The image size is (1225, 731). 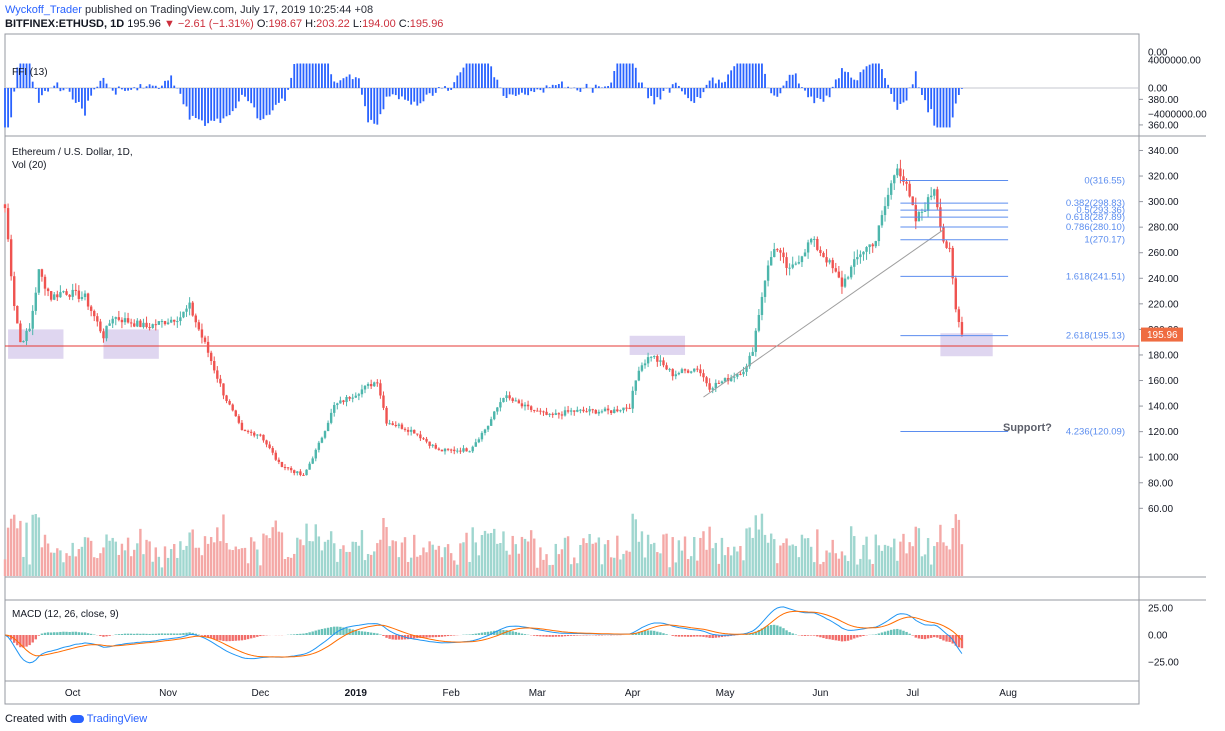 What do you see at coordinates (483, 544) in the screenshot?
I see `volume-bars` at bounding box center [483, 544].